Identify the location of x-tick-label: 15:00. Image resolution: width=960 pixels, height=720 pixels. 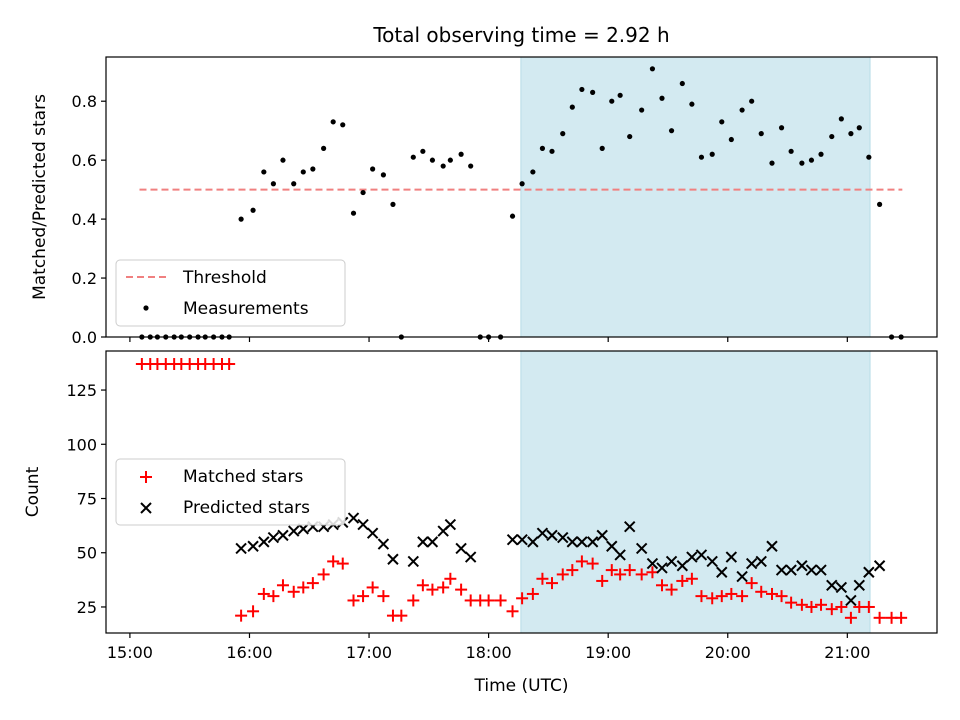
(130, 652).